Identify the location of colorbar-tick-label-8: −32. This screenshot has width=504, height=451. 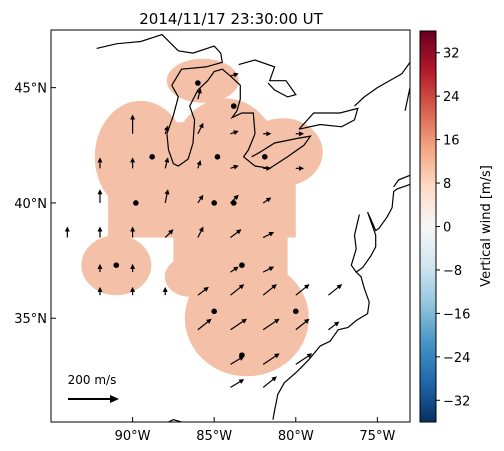
(456, 401).